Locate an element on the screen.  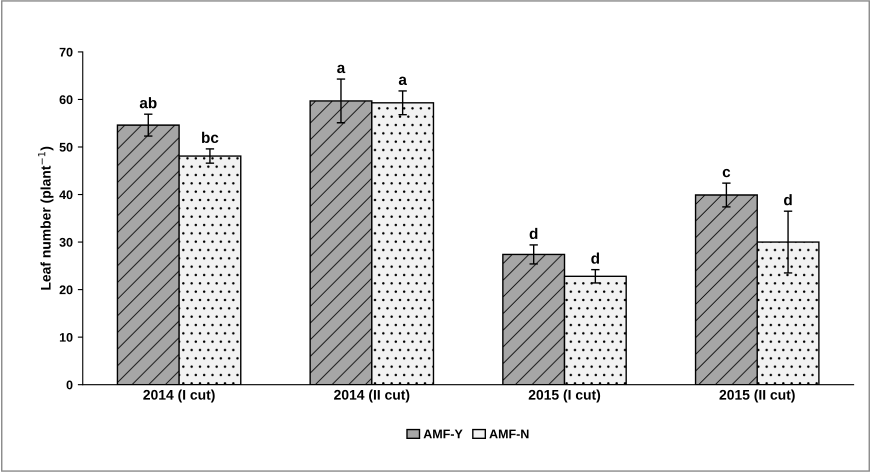
y-tick-label: 0 is located at coordinates (69, 385).